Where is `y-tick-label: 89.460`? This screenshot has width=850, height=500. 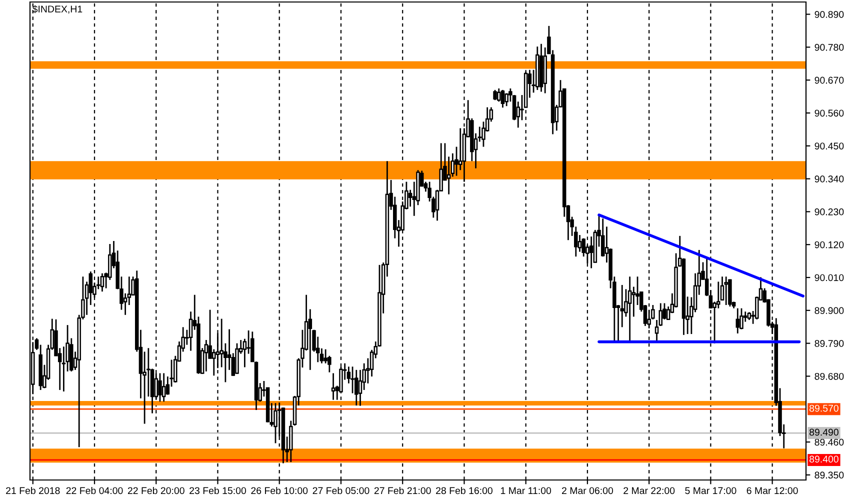
y-tick-label: 89.460 is located at coordinates (829, 442).